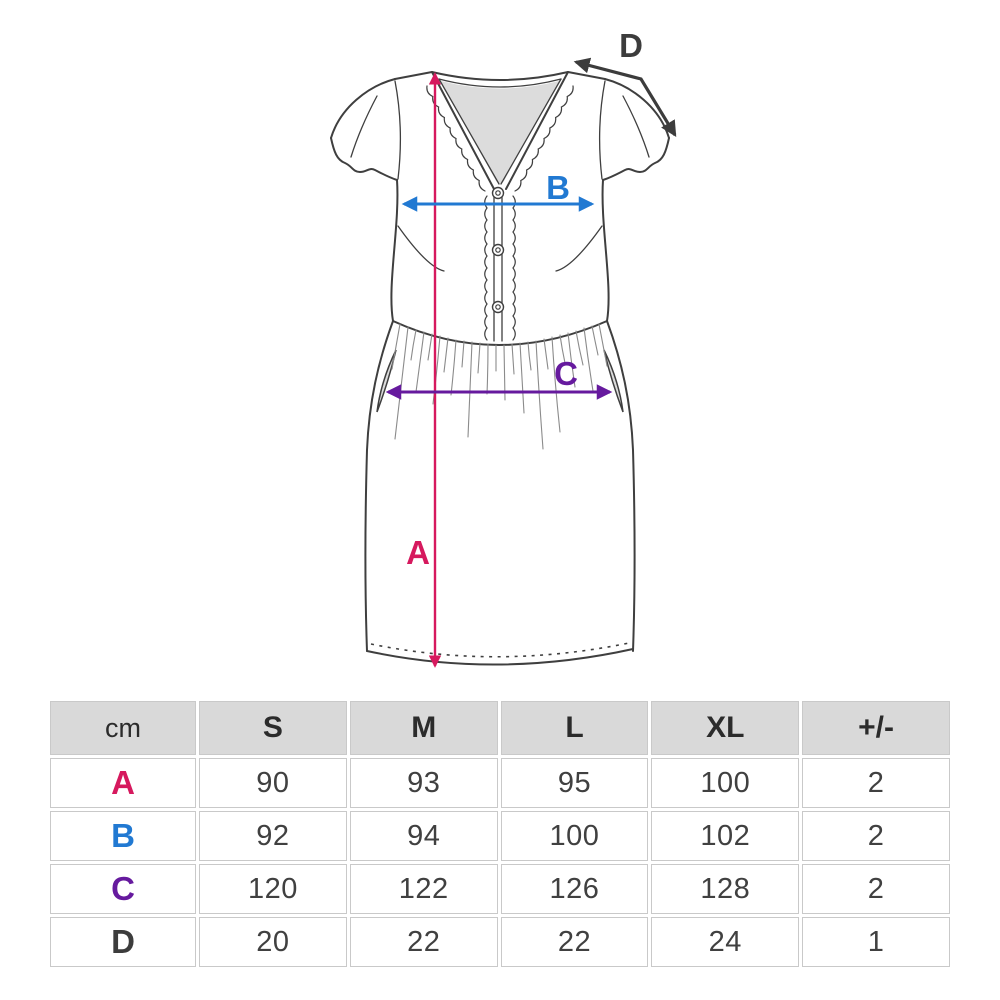 The height and width of the screenshot is (1000, 1000). I want to click on cell-a-tol: 2, so click(876, 783).